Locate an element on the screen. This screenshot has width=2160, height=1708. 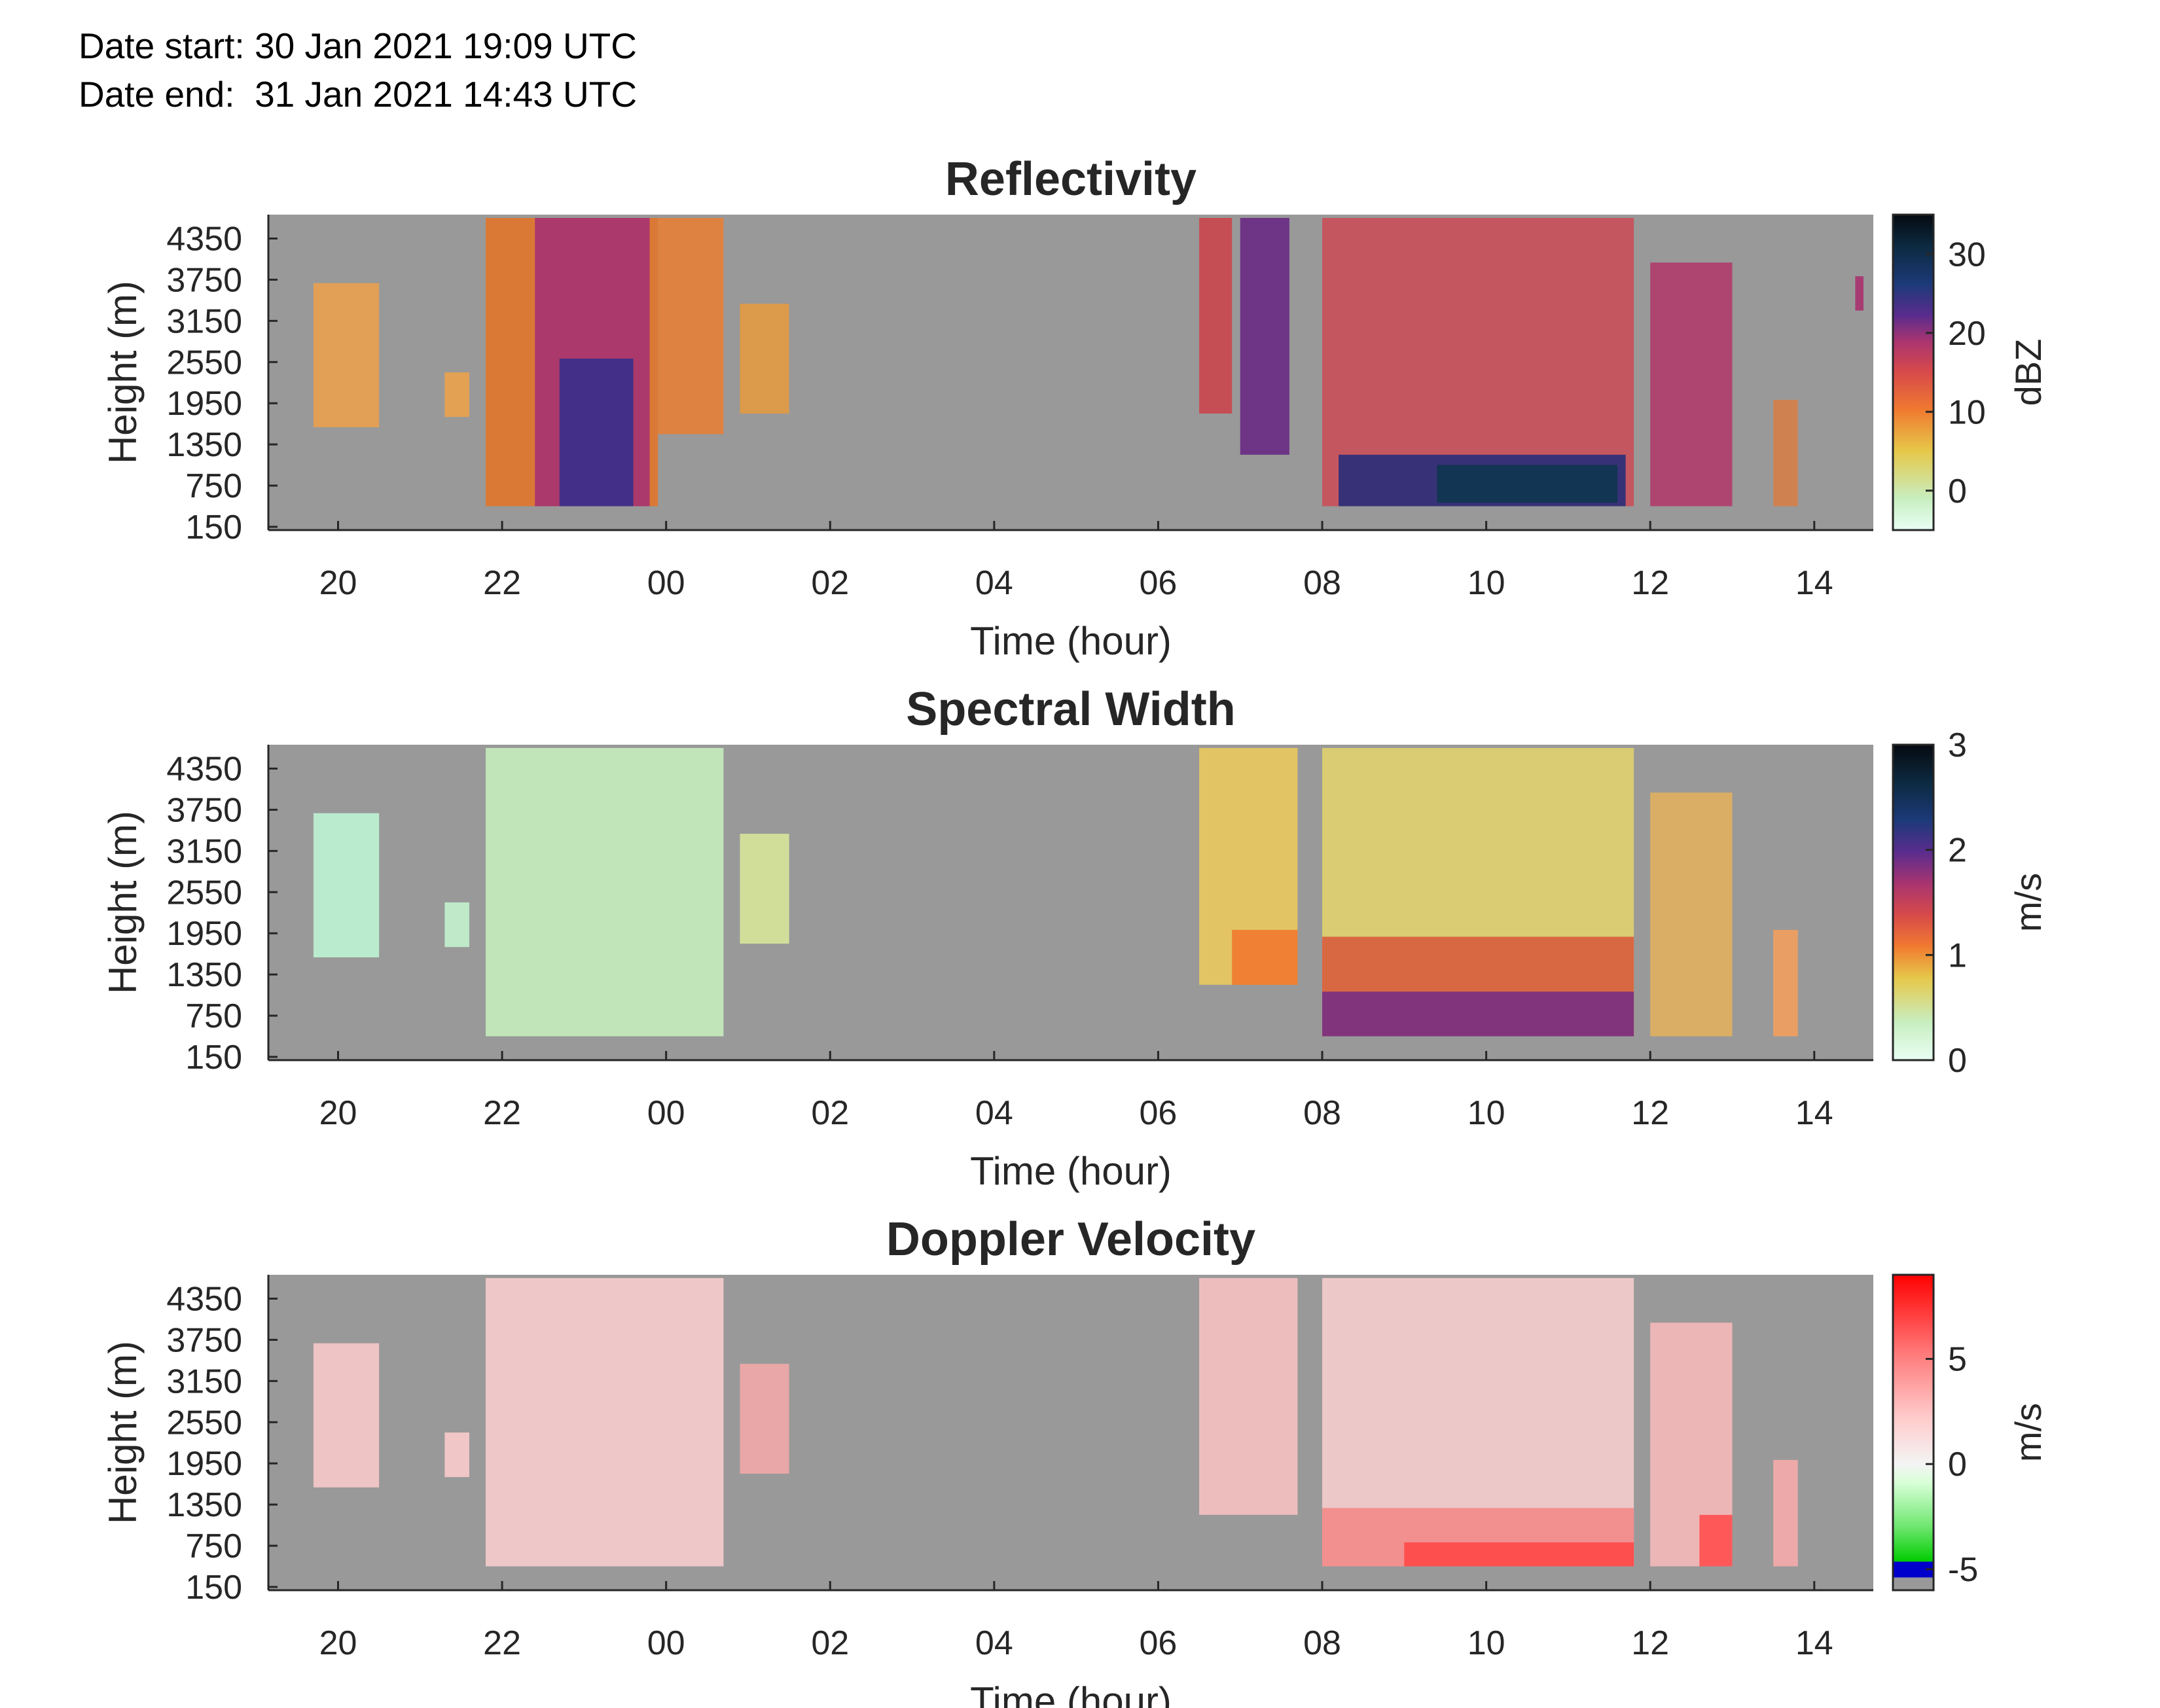
colorbar-tick-label: 20 is located at coordinates (1967, 334).